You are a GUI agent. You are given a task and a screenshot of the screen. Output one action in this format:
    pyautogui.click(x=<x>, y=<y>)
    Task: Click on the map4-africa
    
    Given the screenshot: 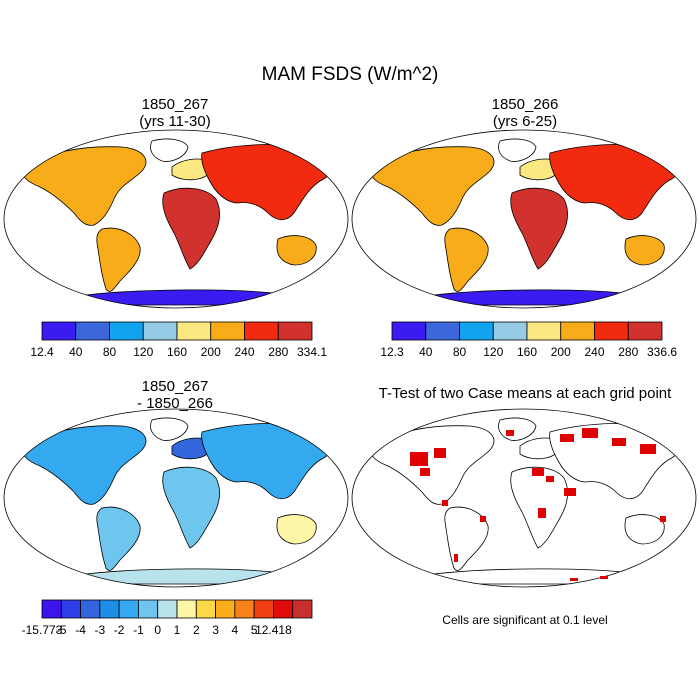 What is the action you would take?
    pyautogui.click(x=539, y=507)
    